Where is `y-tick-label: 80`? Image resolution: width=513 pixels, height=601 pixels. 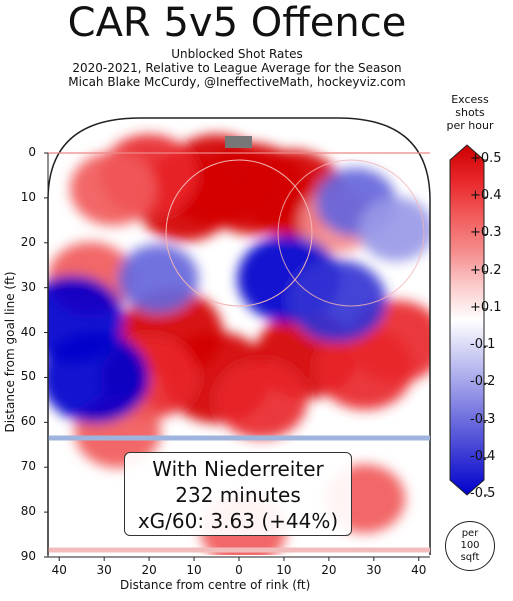 y-tick-label: 80 is located at coordinates (28, 511).